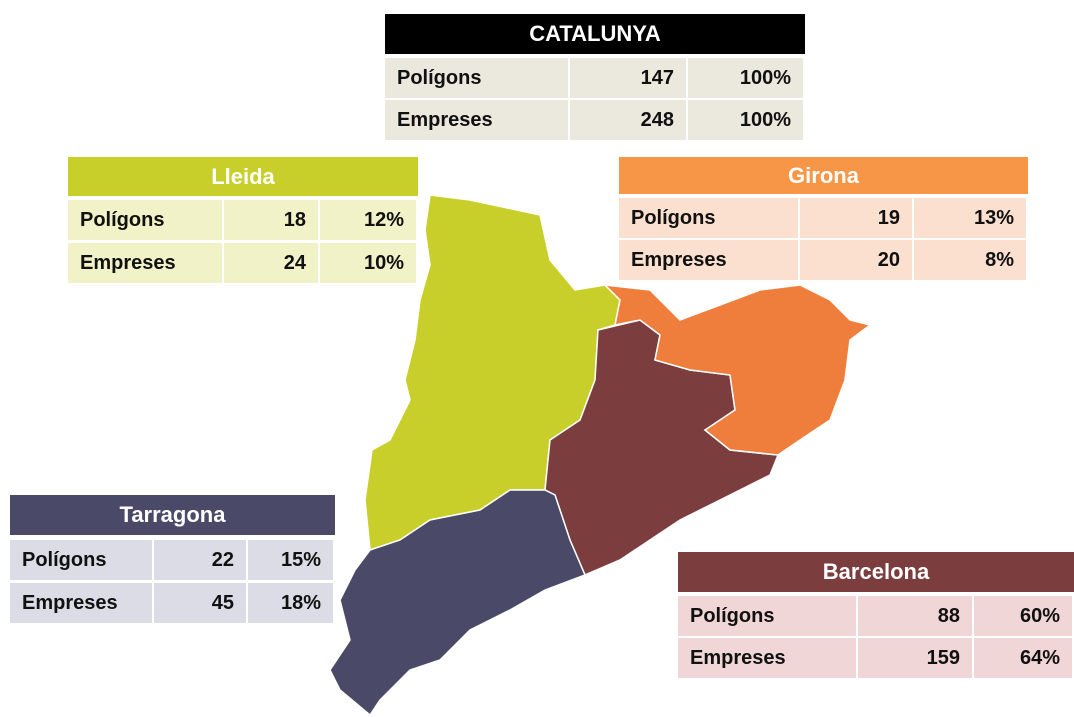  Describe the element at coordinates (368, 263) in the screenshot. I see `row-value: 10%` at that location.